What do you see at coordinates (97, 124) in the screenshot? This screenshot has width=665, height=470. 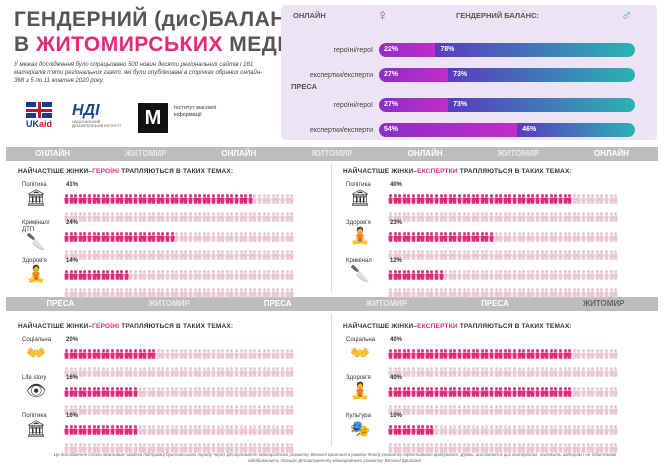 I see `ndi-subtitle: НАЦІОНАЛЬНИЙ ДЕМОКРАТИЧНИЙ ІНСТИТУТ` at bounding box center [97, 124].